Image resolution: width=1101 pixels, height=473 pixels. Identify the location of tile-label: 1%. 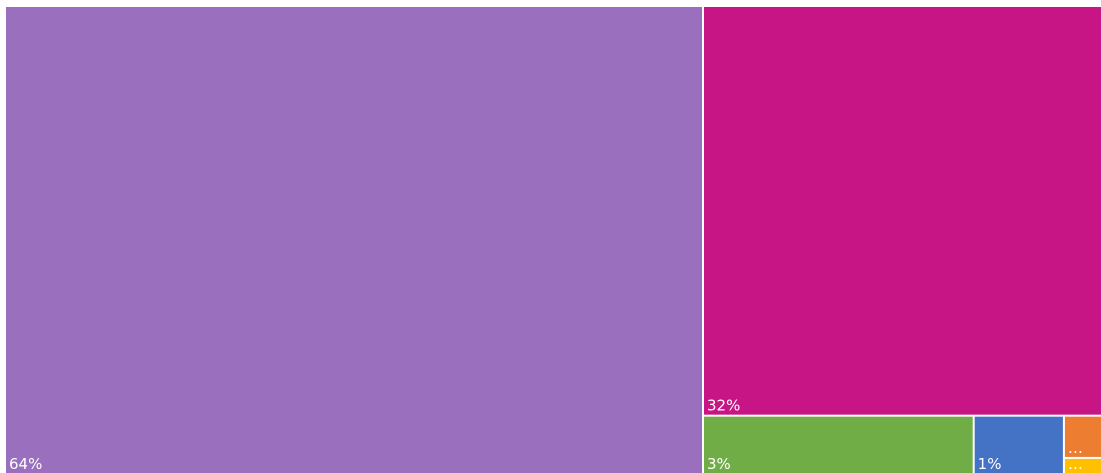
(990, 464).